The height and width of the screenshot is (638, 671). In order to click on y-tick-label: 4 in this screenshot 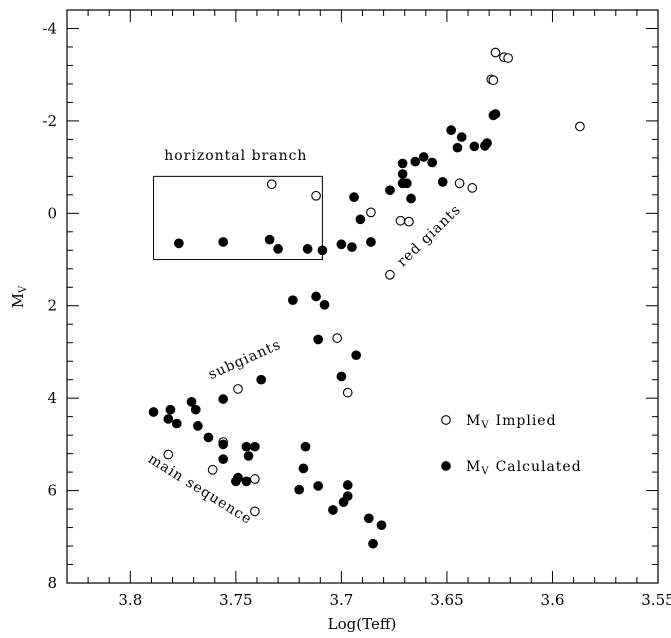, I will do `click(52, 398)`.